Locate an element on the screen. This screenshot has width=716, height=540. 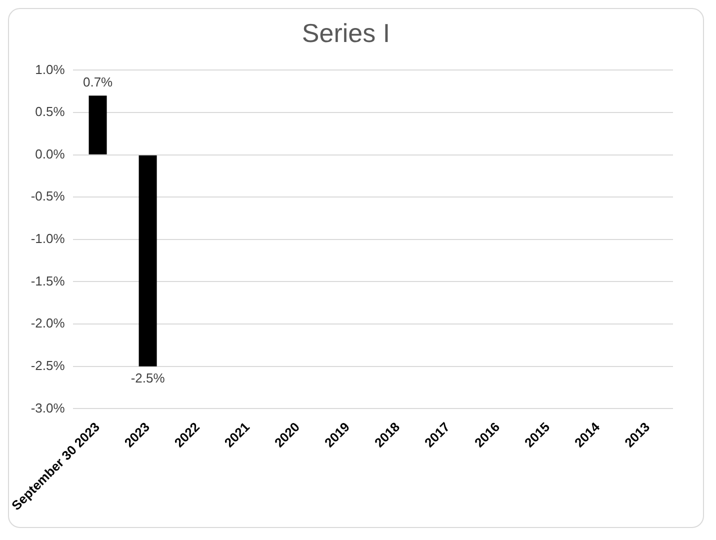
y-tick-label: -1.0% is located at coordinates (48, 238).